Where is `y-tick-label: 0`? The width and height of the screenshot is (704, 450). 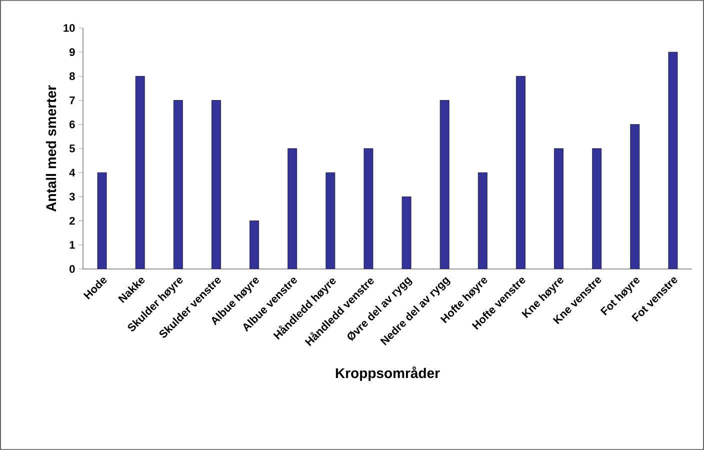 y-tick-label: 0 is located at coordinates (72, 269).